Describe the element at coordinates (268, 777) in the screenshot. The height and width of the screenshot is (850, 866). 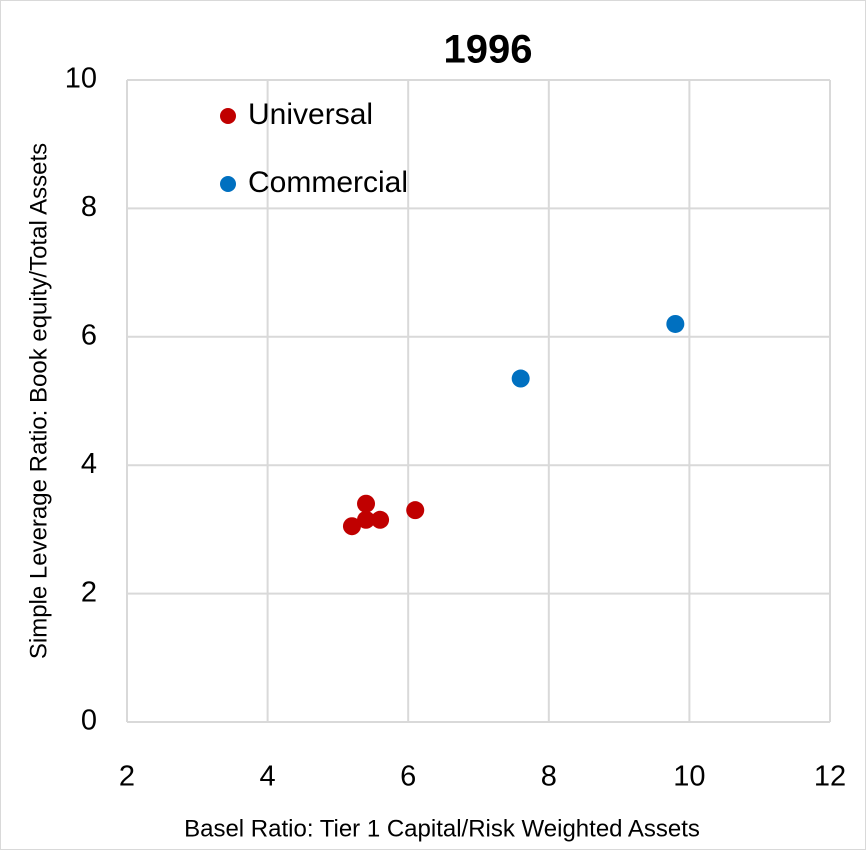
I see `x-tick-label: 4` at that location.